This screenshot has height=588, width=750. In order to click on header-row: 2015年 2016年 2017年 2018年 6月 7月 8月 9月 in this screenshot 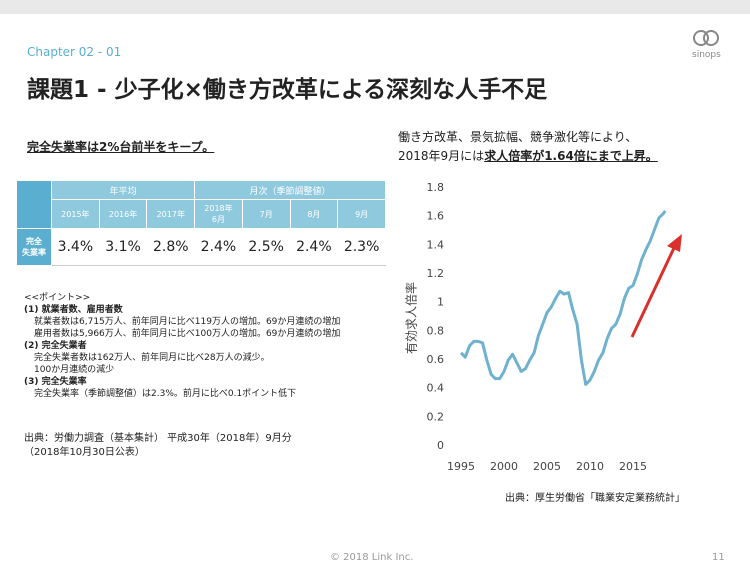, I will do `click(201, 214)`.